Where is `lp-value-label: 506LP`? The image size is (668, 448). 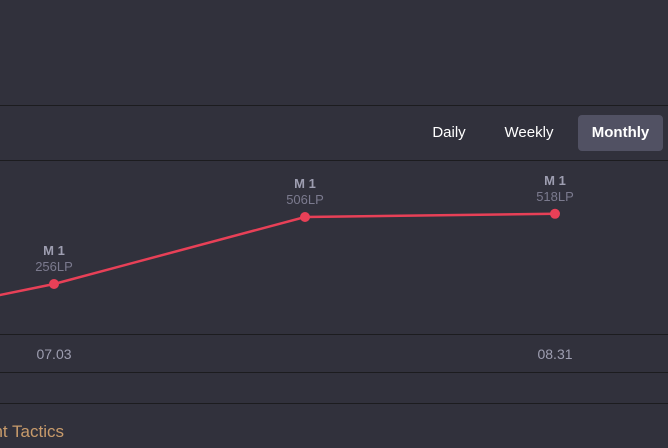 lp-value-label: 506LP is located at coordinates (305, 199).